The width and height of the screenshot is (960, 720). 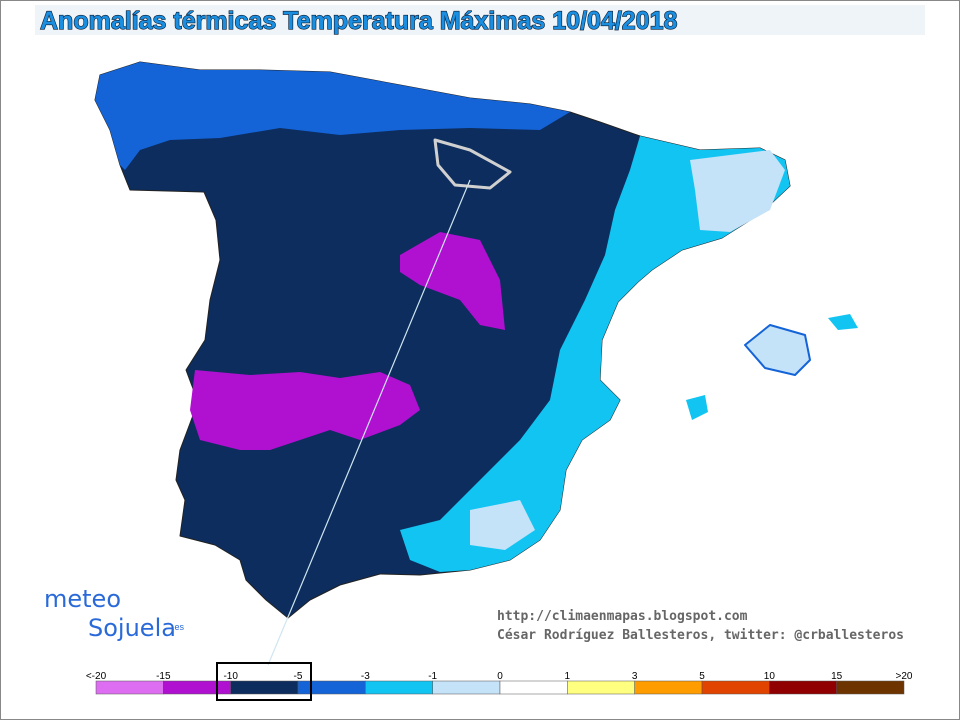 I want to click on logo-suffix: .es, so click(x=178, y=627).